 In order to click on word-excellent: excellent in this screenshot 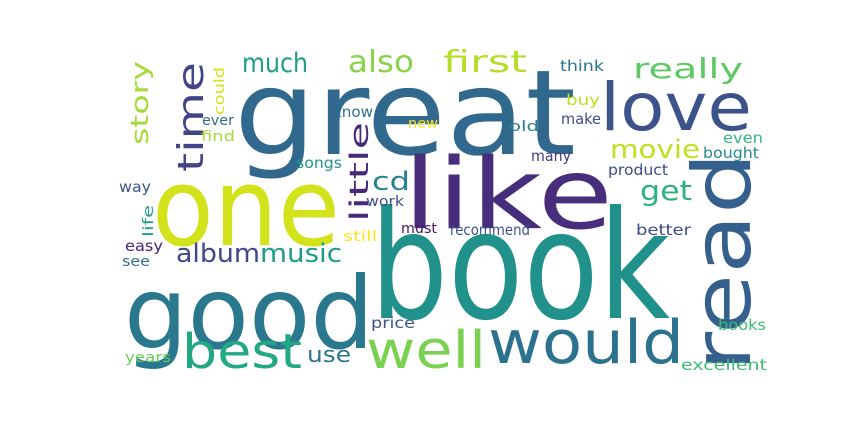, I will do `click(724, 365)`.